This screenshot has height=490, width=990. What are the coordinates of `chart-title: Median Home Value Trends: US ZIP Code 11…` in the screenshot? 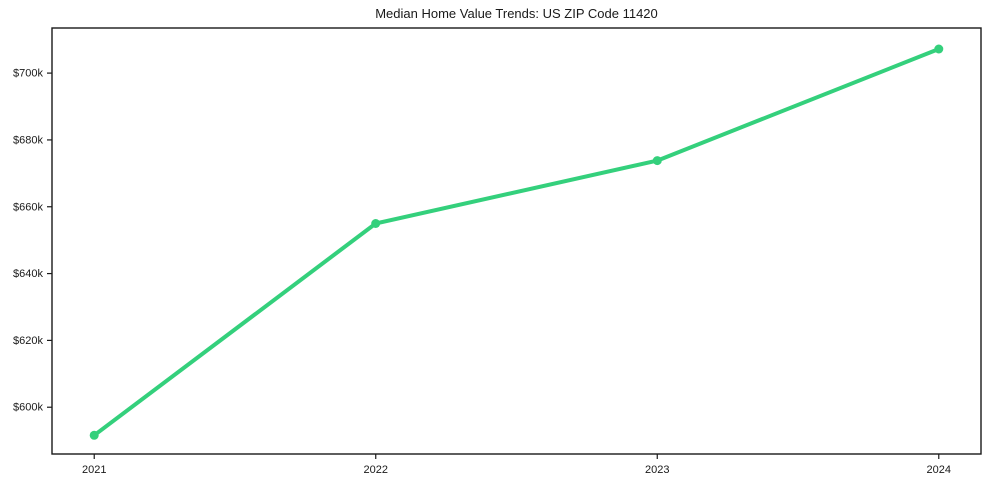 It's located at (516, 13).